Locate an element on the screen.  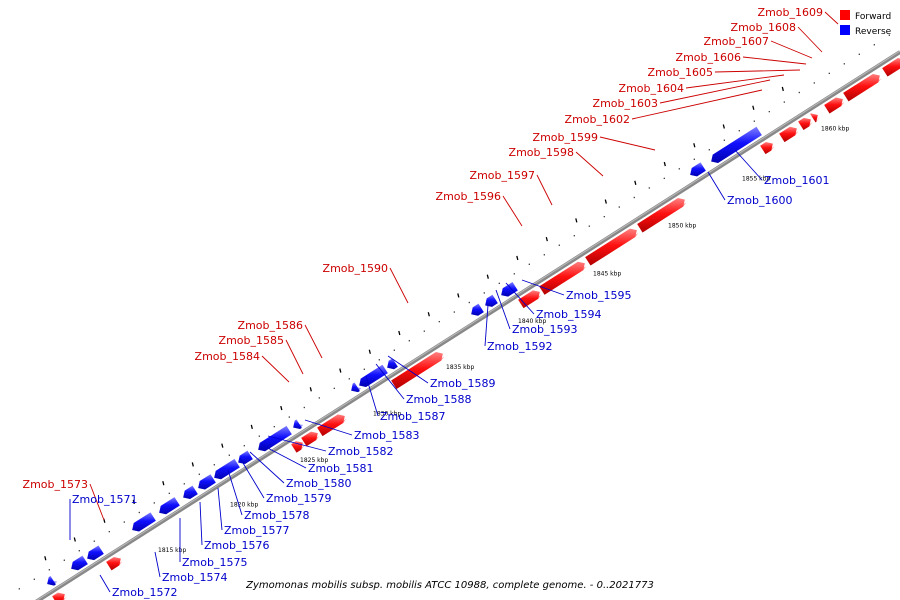
gene-label: Zmob_1596 is located at coordinates (468, 196).